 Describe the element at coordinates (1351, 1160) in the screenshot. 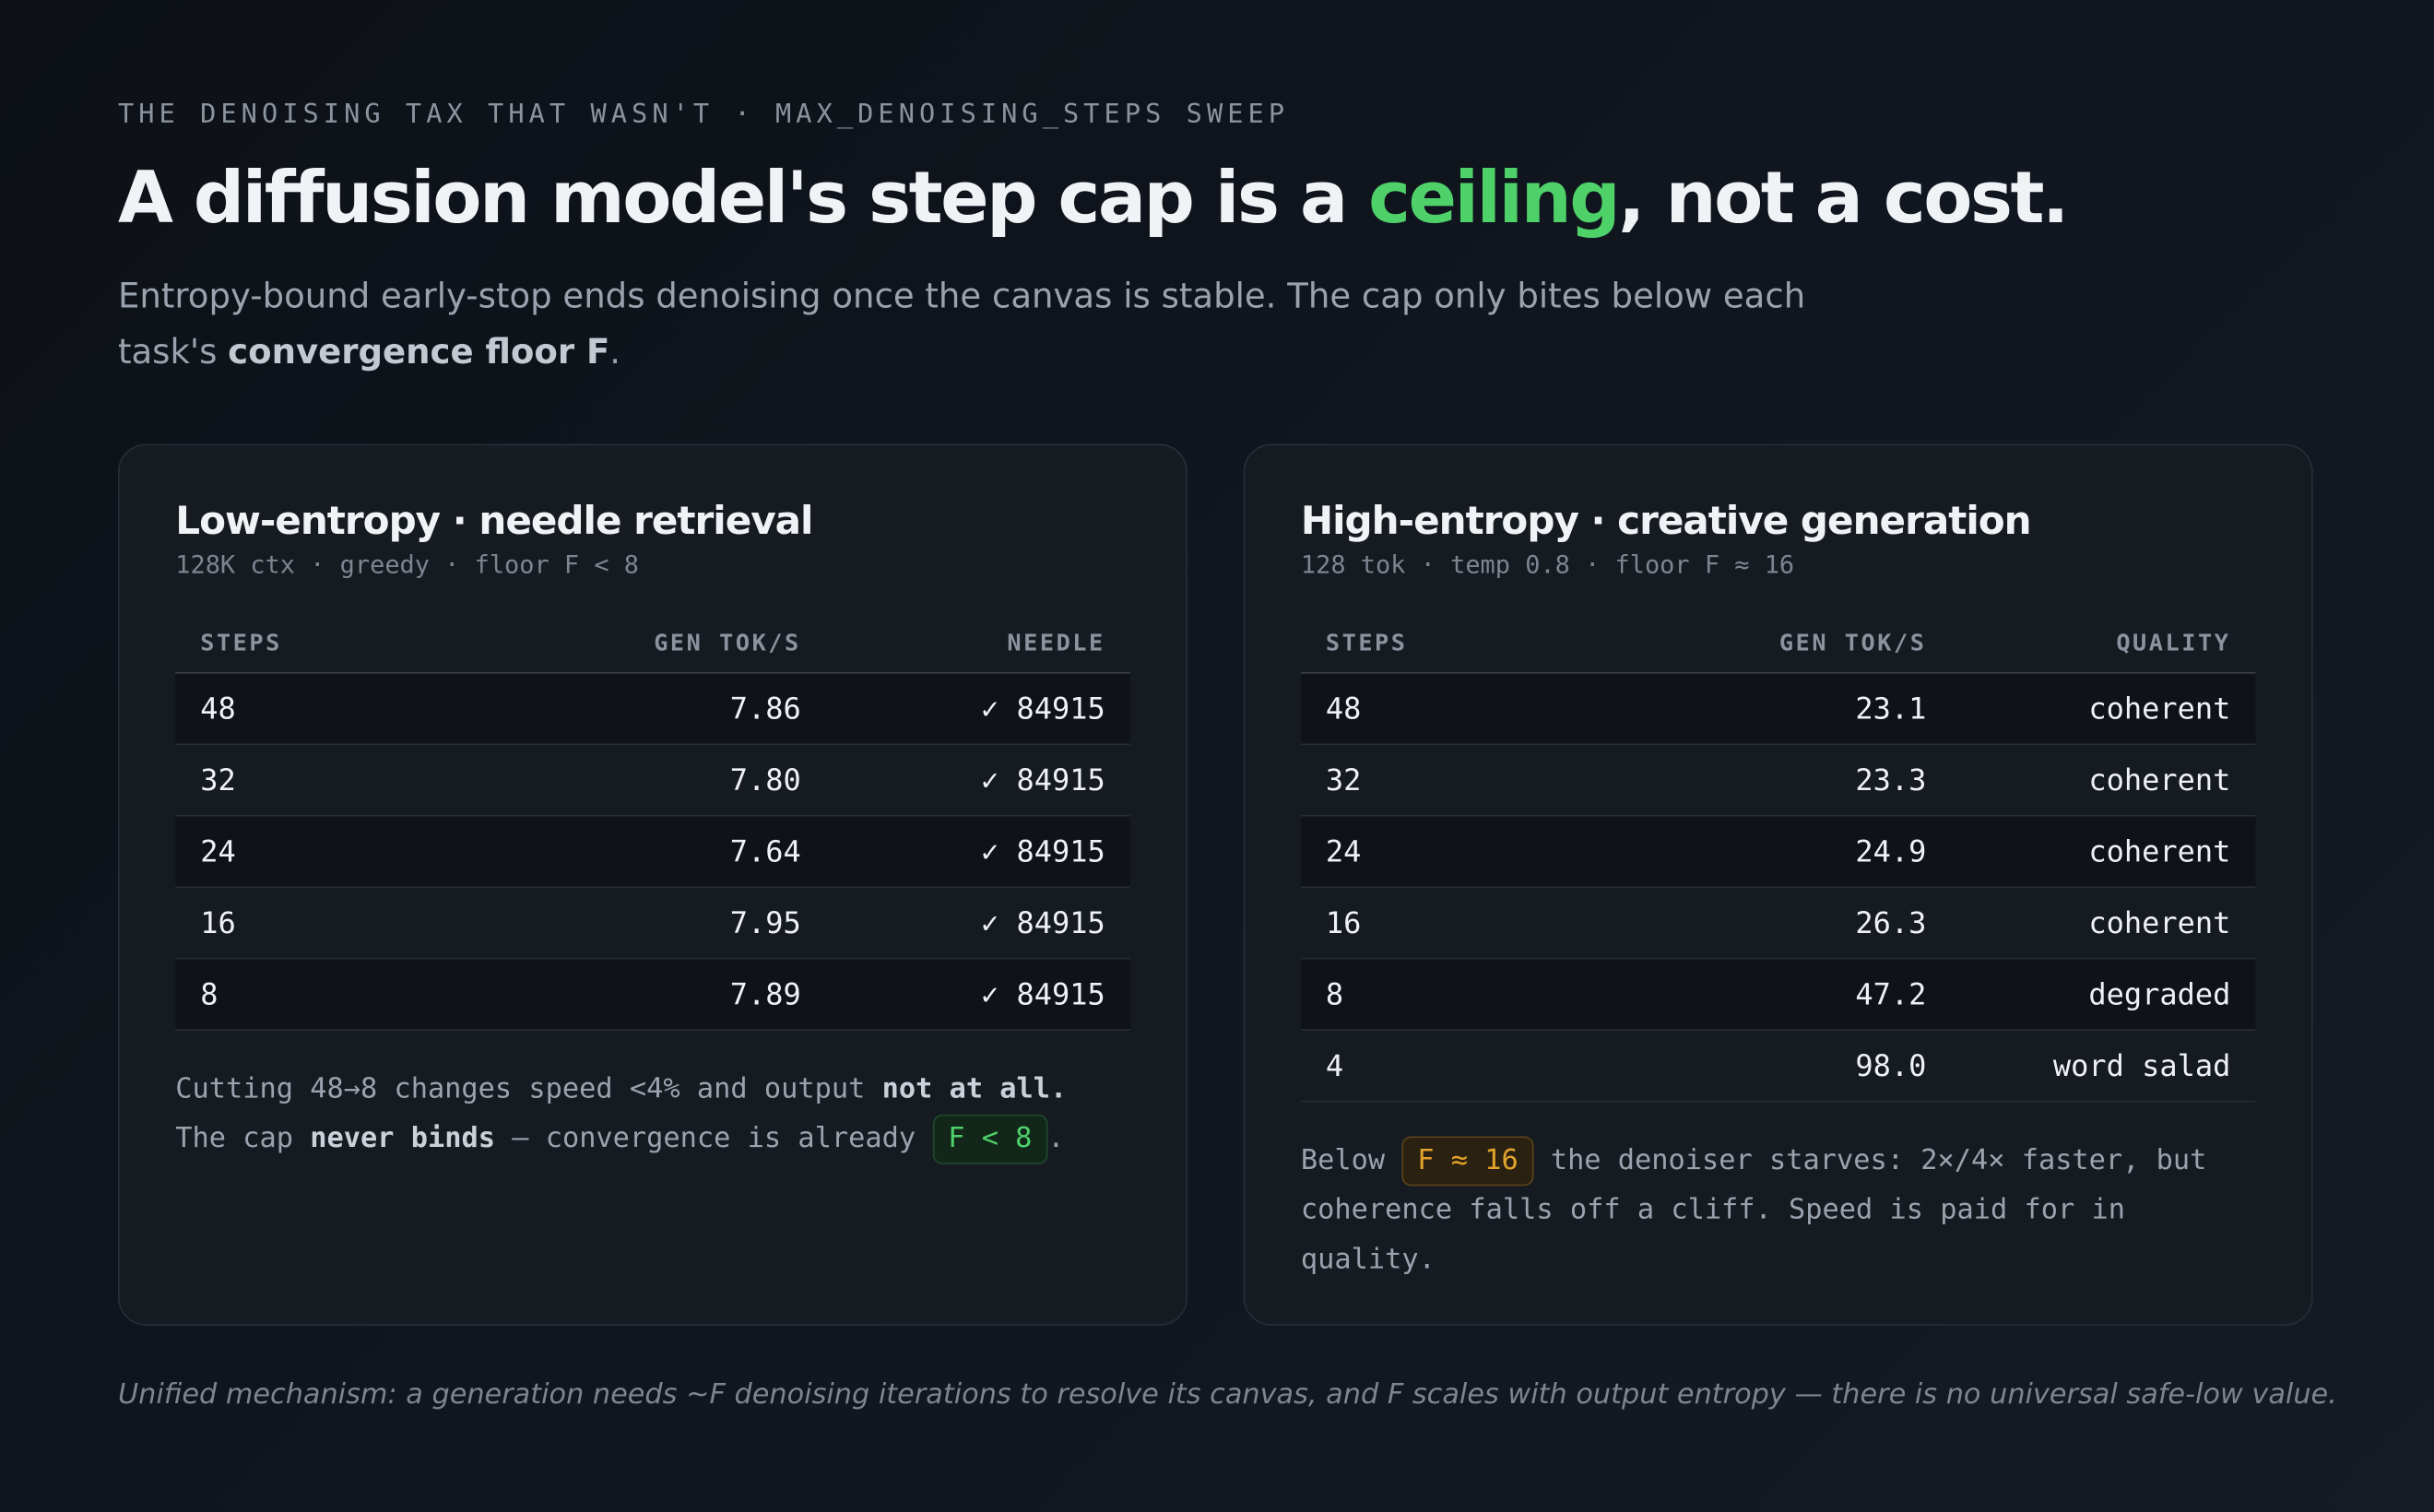

I see `note-text: Below` at that location.